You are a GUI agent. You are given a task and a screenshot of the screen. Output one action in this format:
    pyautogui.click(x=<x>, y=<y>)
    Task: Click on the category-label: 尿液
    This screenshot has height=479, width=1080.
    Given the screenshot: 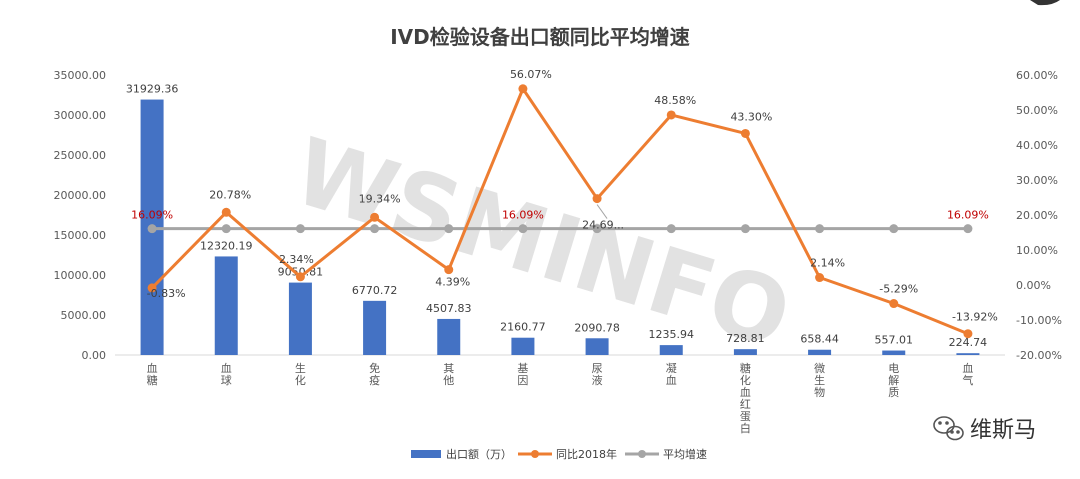 What is the action you would take?
    pyautogui.click(x=597, y=374)
    